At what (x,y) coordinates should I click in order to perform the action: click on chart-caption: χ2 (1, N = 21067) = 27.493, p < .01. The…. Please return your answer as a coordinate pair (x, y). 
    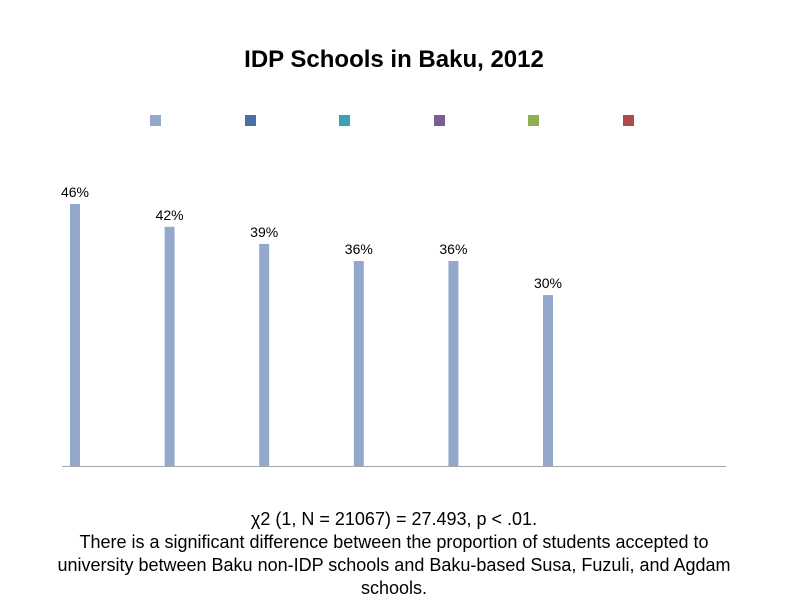
    Looking at the image, I should click on (394, 554).